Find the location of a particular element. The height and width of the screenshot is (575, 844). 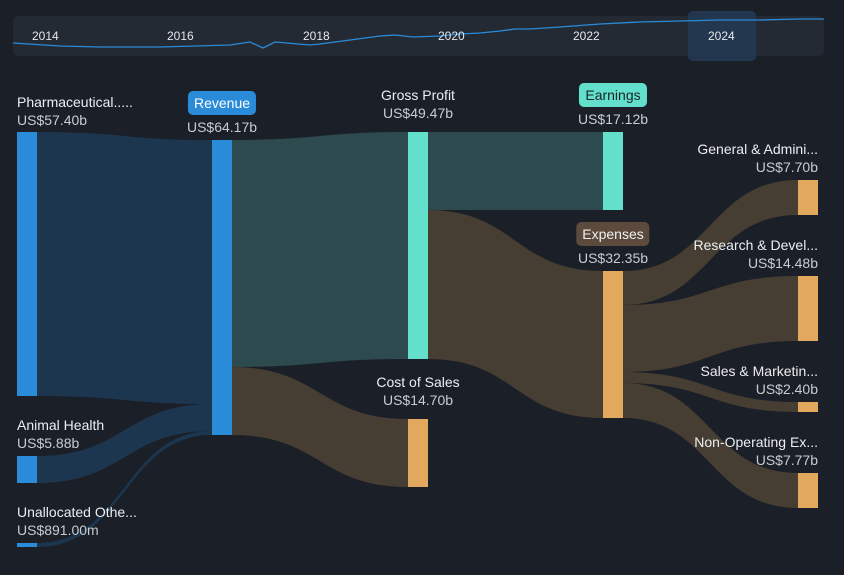

node-cos-bar is located at coordinates (418, 453).